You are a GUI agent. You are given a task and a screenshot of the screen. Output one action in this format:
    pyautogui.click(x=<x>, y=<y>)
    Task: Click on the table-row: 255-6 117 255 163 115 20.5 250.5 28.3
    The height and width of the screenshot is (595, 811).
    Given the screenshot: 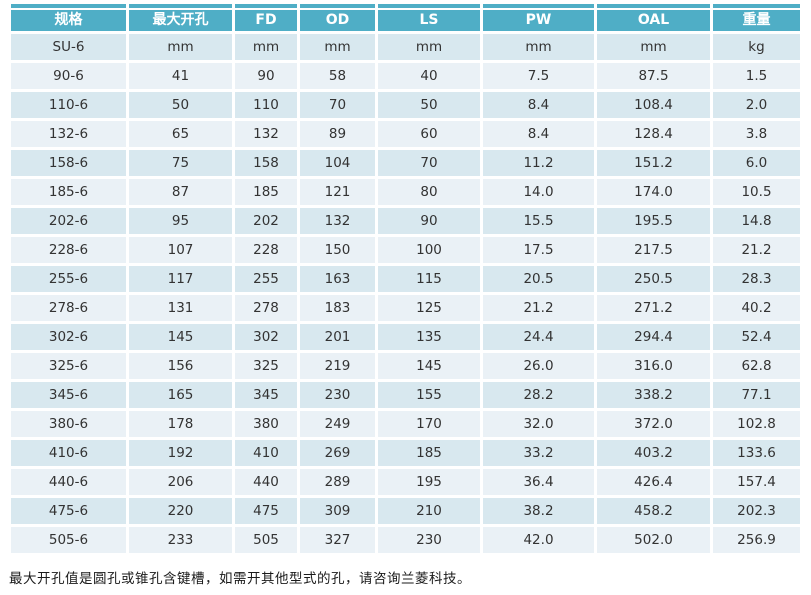 What is the action you would take?
    pyautogui.click(x=405, y=279)
    